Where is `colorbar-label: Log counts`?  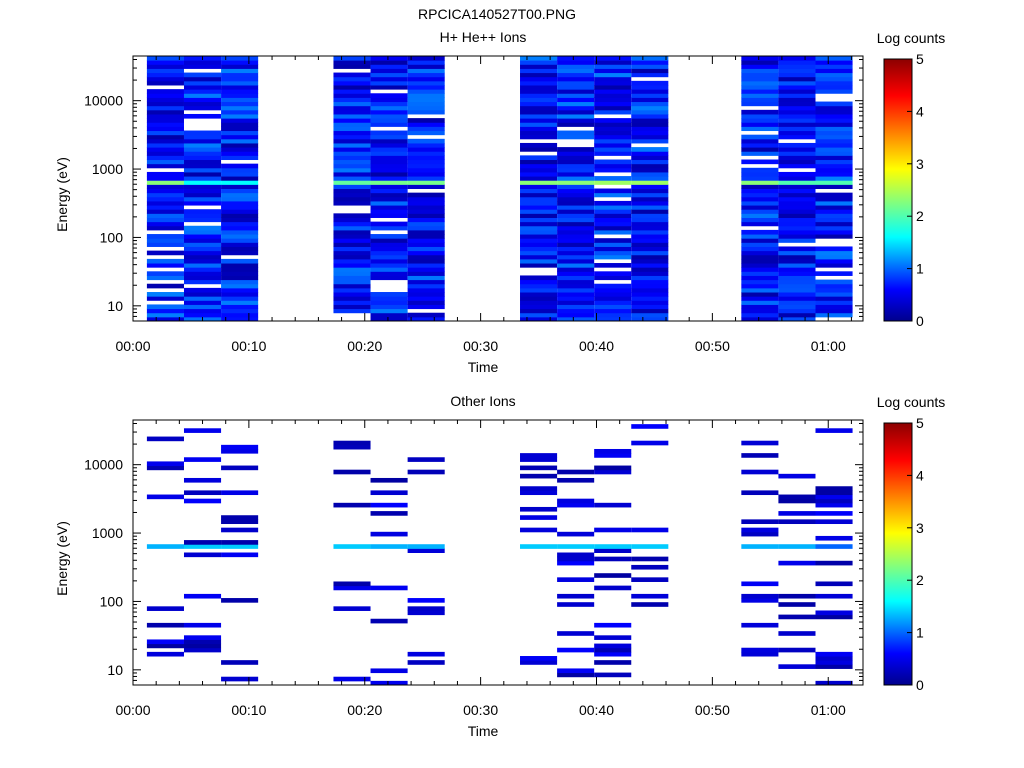
colorbar-label: Log counts is located at coordinates (911, 402).